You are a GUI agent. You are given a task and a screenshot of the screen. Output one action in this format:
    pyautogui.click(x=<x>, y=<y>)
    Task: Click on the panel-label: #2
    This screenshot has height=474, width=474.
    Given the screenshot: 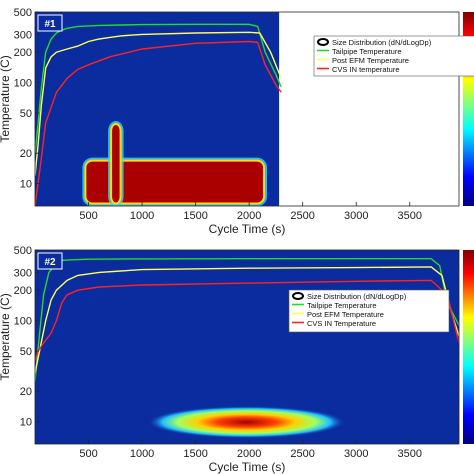 What is the action you would take?
    pyautogui.click(x=50, y=262)
    